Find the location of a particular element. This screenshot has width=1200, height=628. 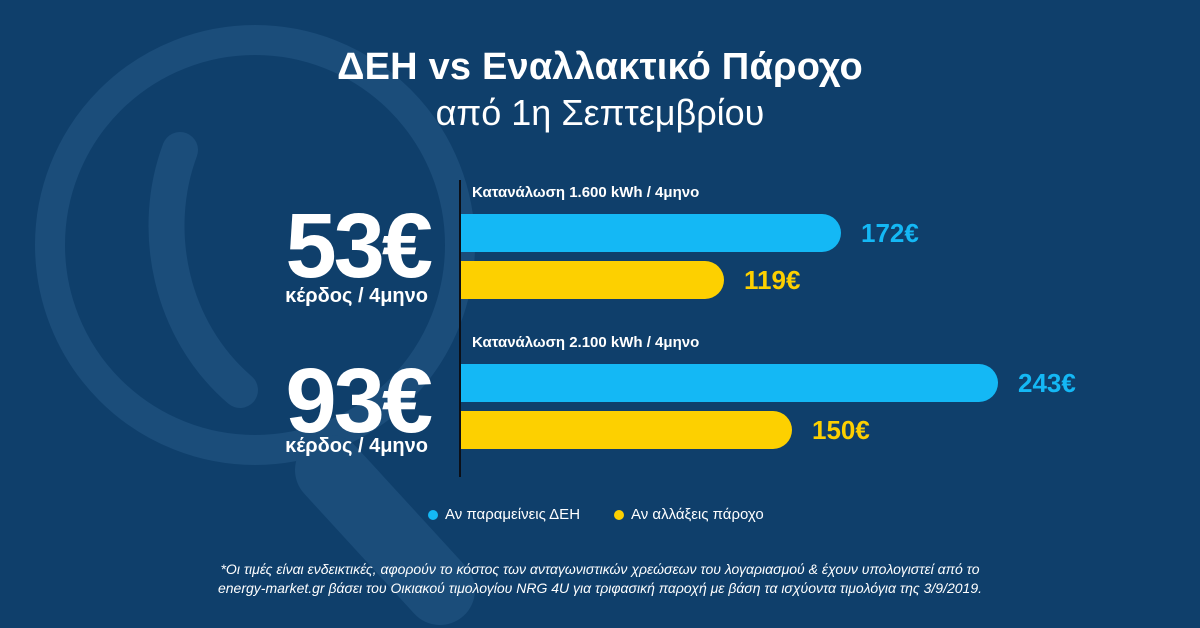

chart-axis-line is located at coordinates (460, 328).